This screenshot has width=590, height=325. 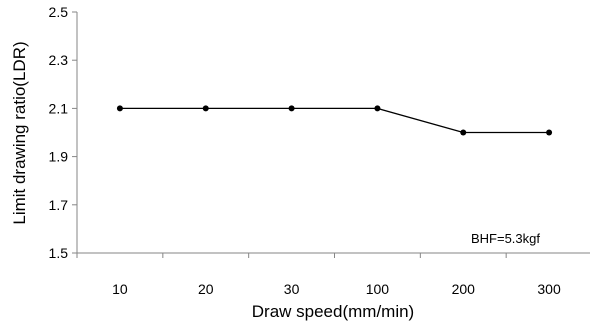 What do you see at coordinates (333, 311) in the screenshot?
I see `x-axis-title: Draw speed(mm/min)` at bounding box center [333, 311].